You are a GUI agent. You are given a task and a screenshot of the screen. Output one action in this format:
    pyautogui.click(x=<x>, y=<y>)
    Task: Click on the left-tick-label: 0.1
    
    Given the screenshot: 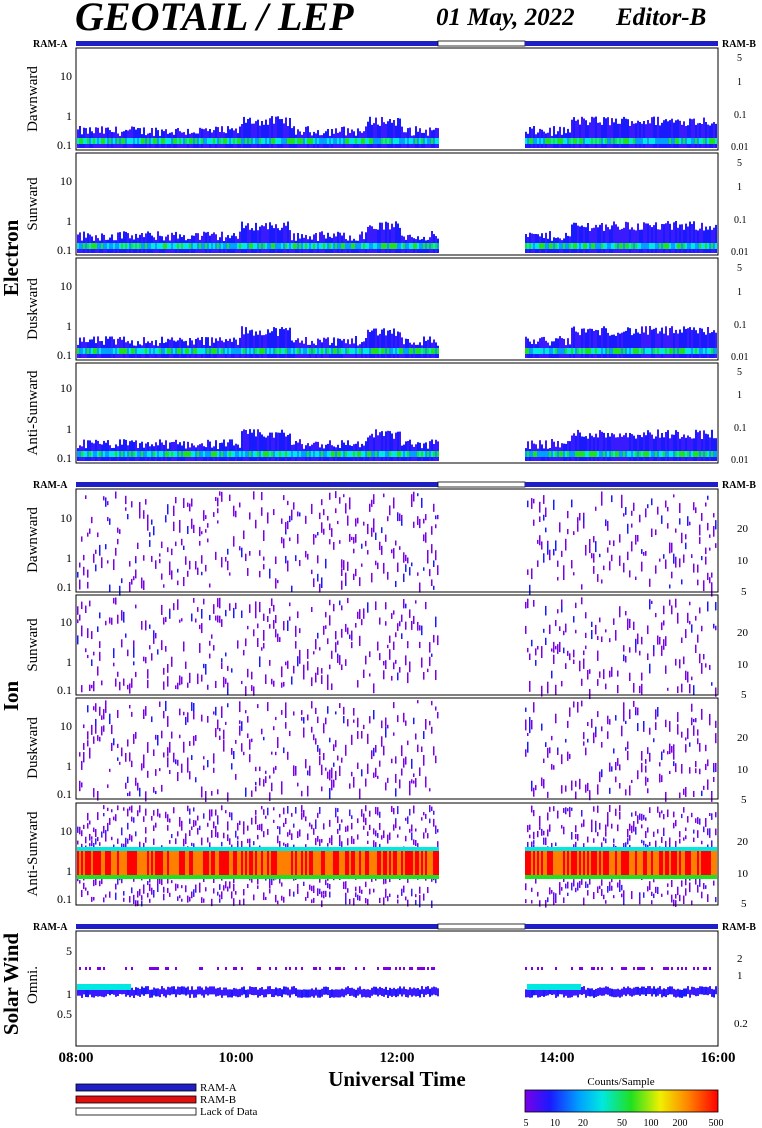 What is the action you would take?
    pyautogui.click(x=64, y=587)
    